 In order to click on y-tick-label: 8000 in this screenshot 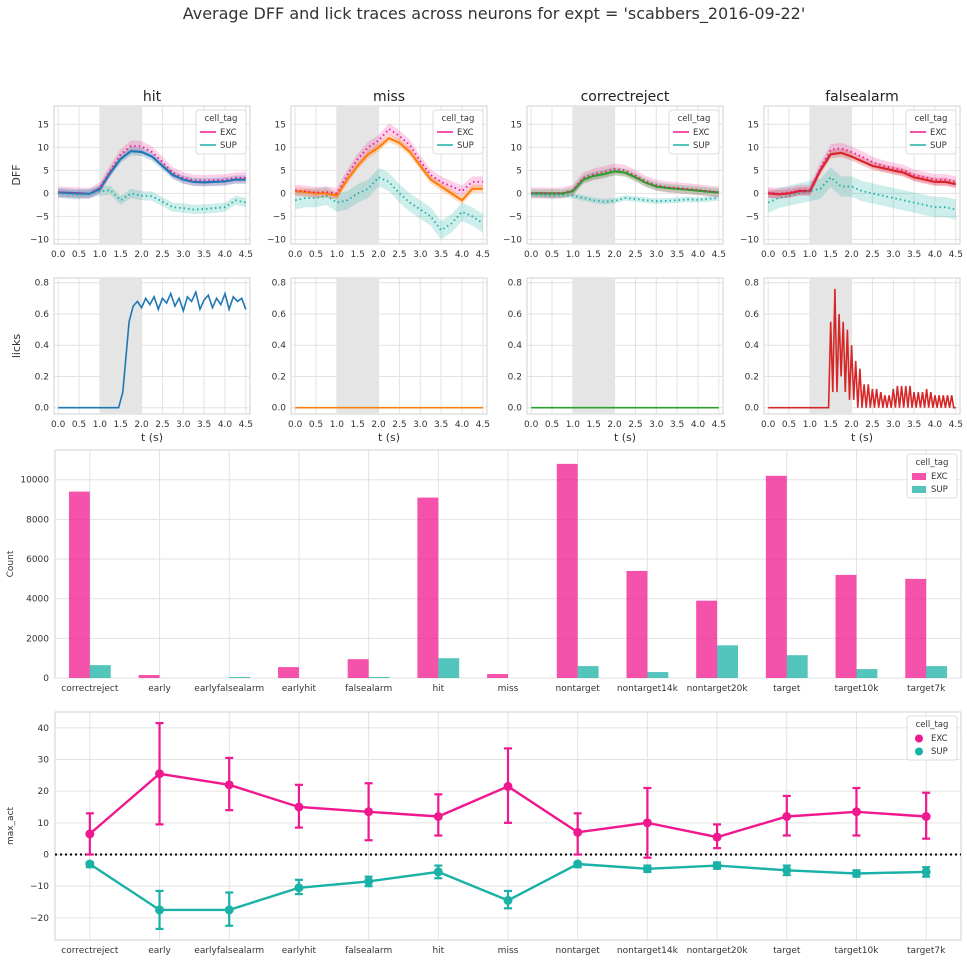, I will do `click(37, 520)`.